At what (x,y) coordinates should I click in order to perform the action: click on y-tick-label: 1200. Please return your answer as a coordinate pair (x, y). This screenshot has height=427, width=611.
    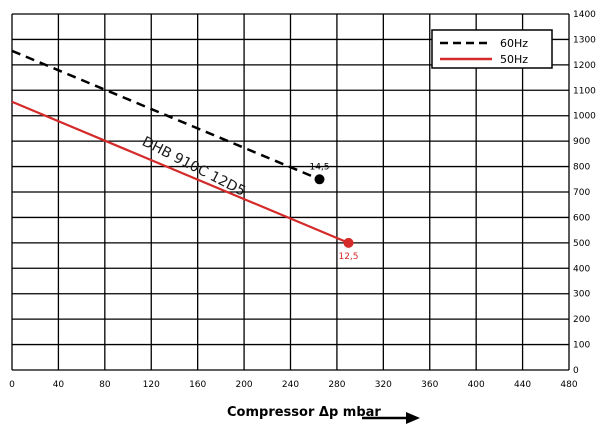
    Looking at the image, I should click on (584, 66).